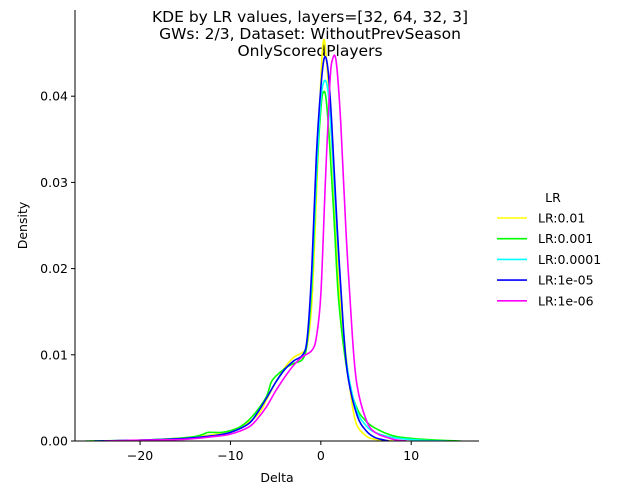 The height and width of the screenshot is (504, 620). What do you see at coordinates (54, 268) in the screenshot?
I see `y-tick-label: 0.02` at bounding box center [54, 268].